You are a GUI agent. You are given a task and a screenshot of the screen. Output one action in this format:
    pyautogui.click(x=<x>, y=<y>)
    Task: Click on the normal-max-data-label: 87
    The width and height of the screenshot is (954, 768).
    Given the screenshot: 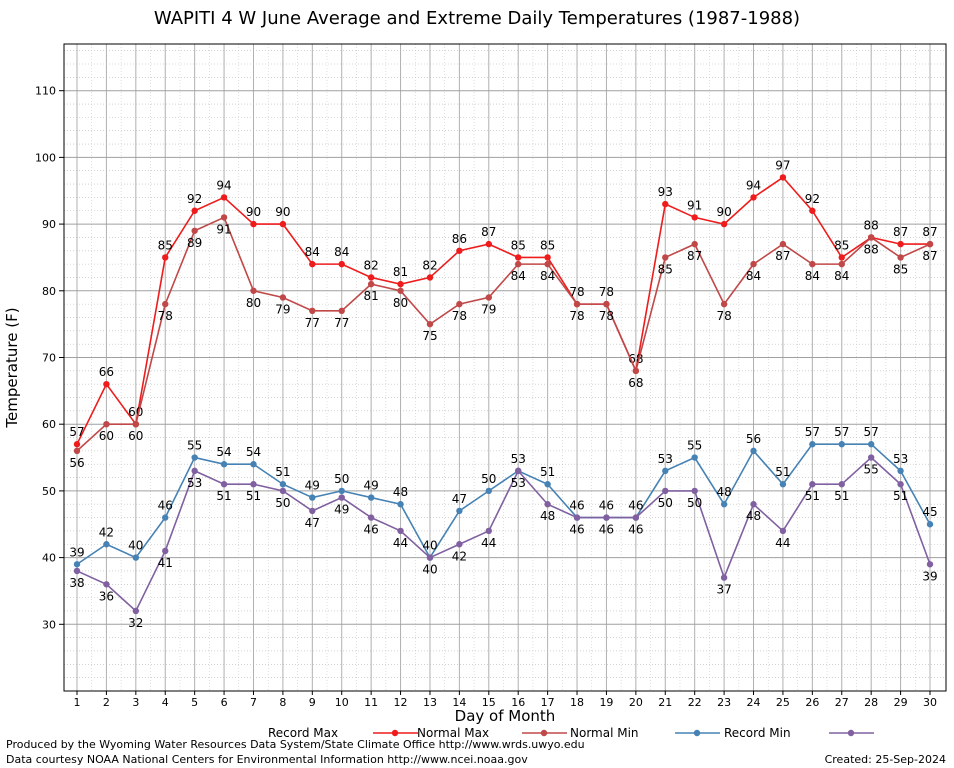 What is the action you would take?
    pyautogui.click(x=929, y=256)
    